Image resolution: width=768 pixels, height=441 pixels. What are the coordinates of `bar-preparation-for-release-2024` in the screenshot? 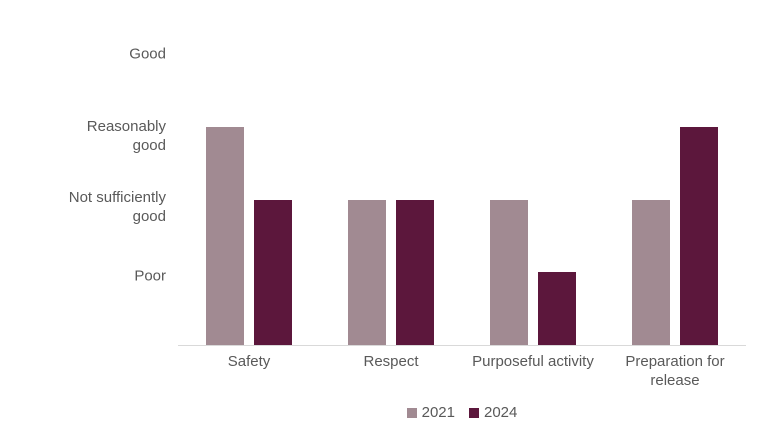 It's located at (699, 236).